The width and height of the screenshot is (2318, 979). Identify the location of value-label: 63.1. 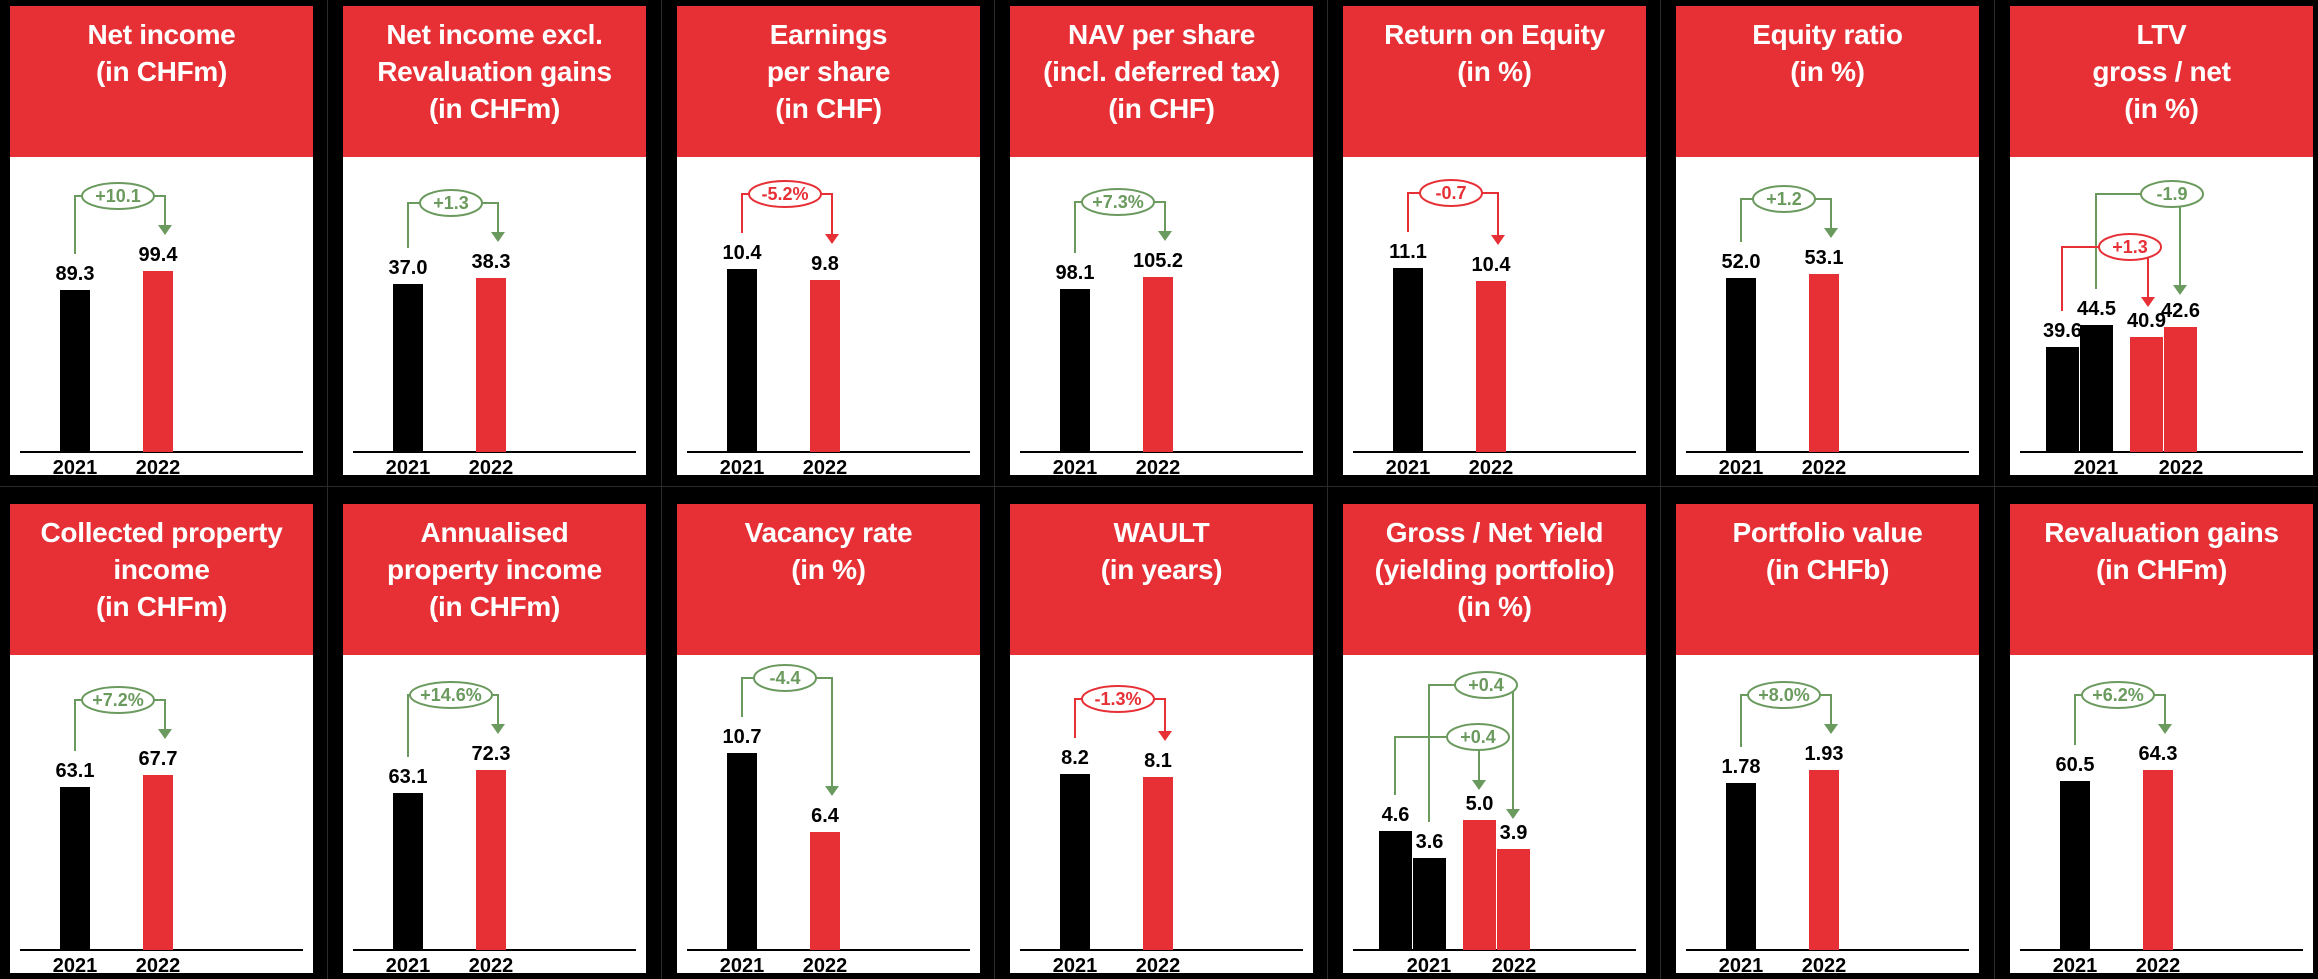
(408, 777).